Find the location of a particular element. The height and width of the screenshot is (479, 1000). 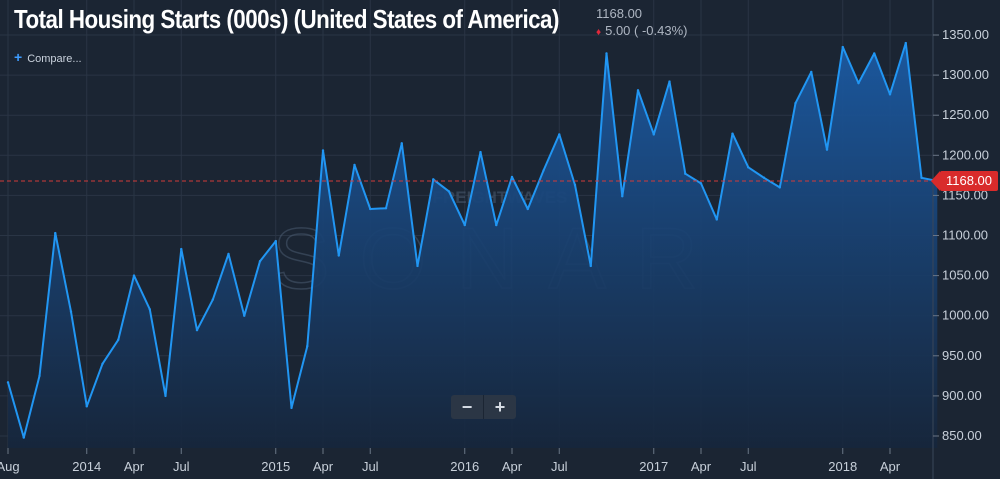

x-tick-label: 2015 is located at coordinates (275, 466).